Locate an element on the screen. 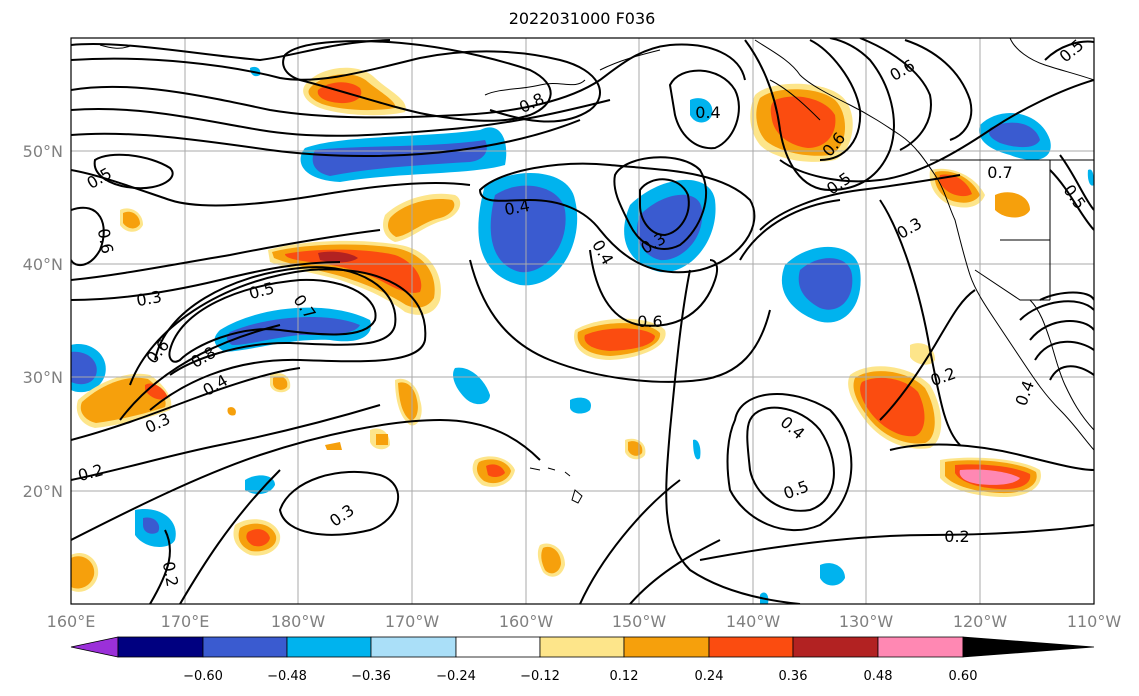  lon-label-140w: 140°W is located at coordinates (753, 621).